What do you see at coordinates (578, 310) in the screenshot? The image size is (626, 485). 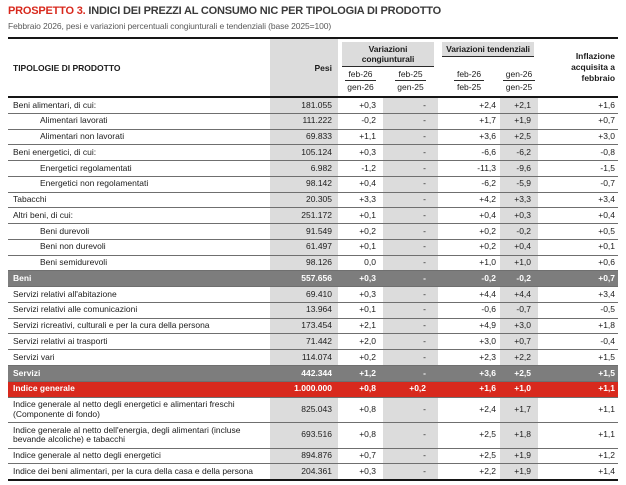 I see `cell-inflazione-acquisita: -0,5` at bounding box center [578, 310].